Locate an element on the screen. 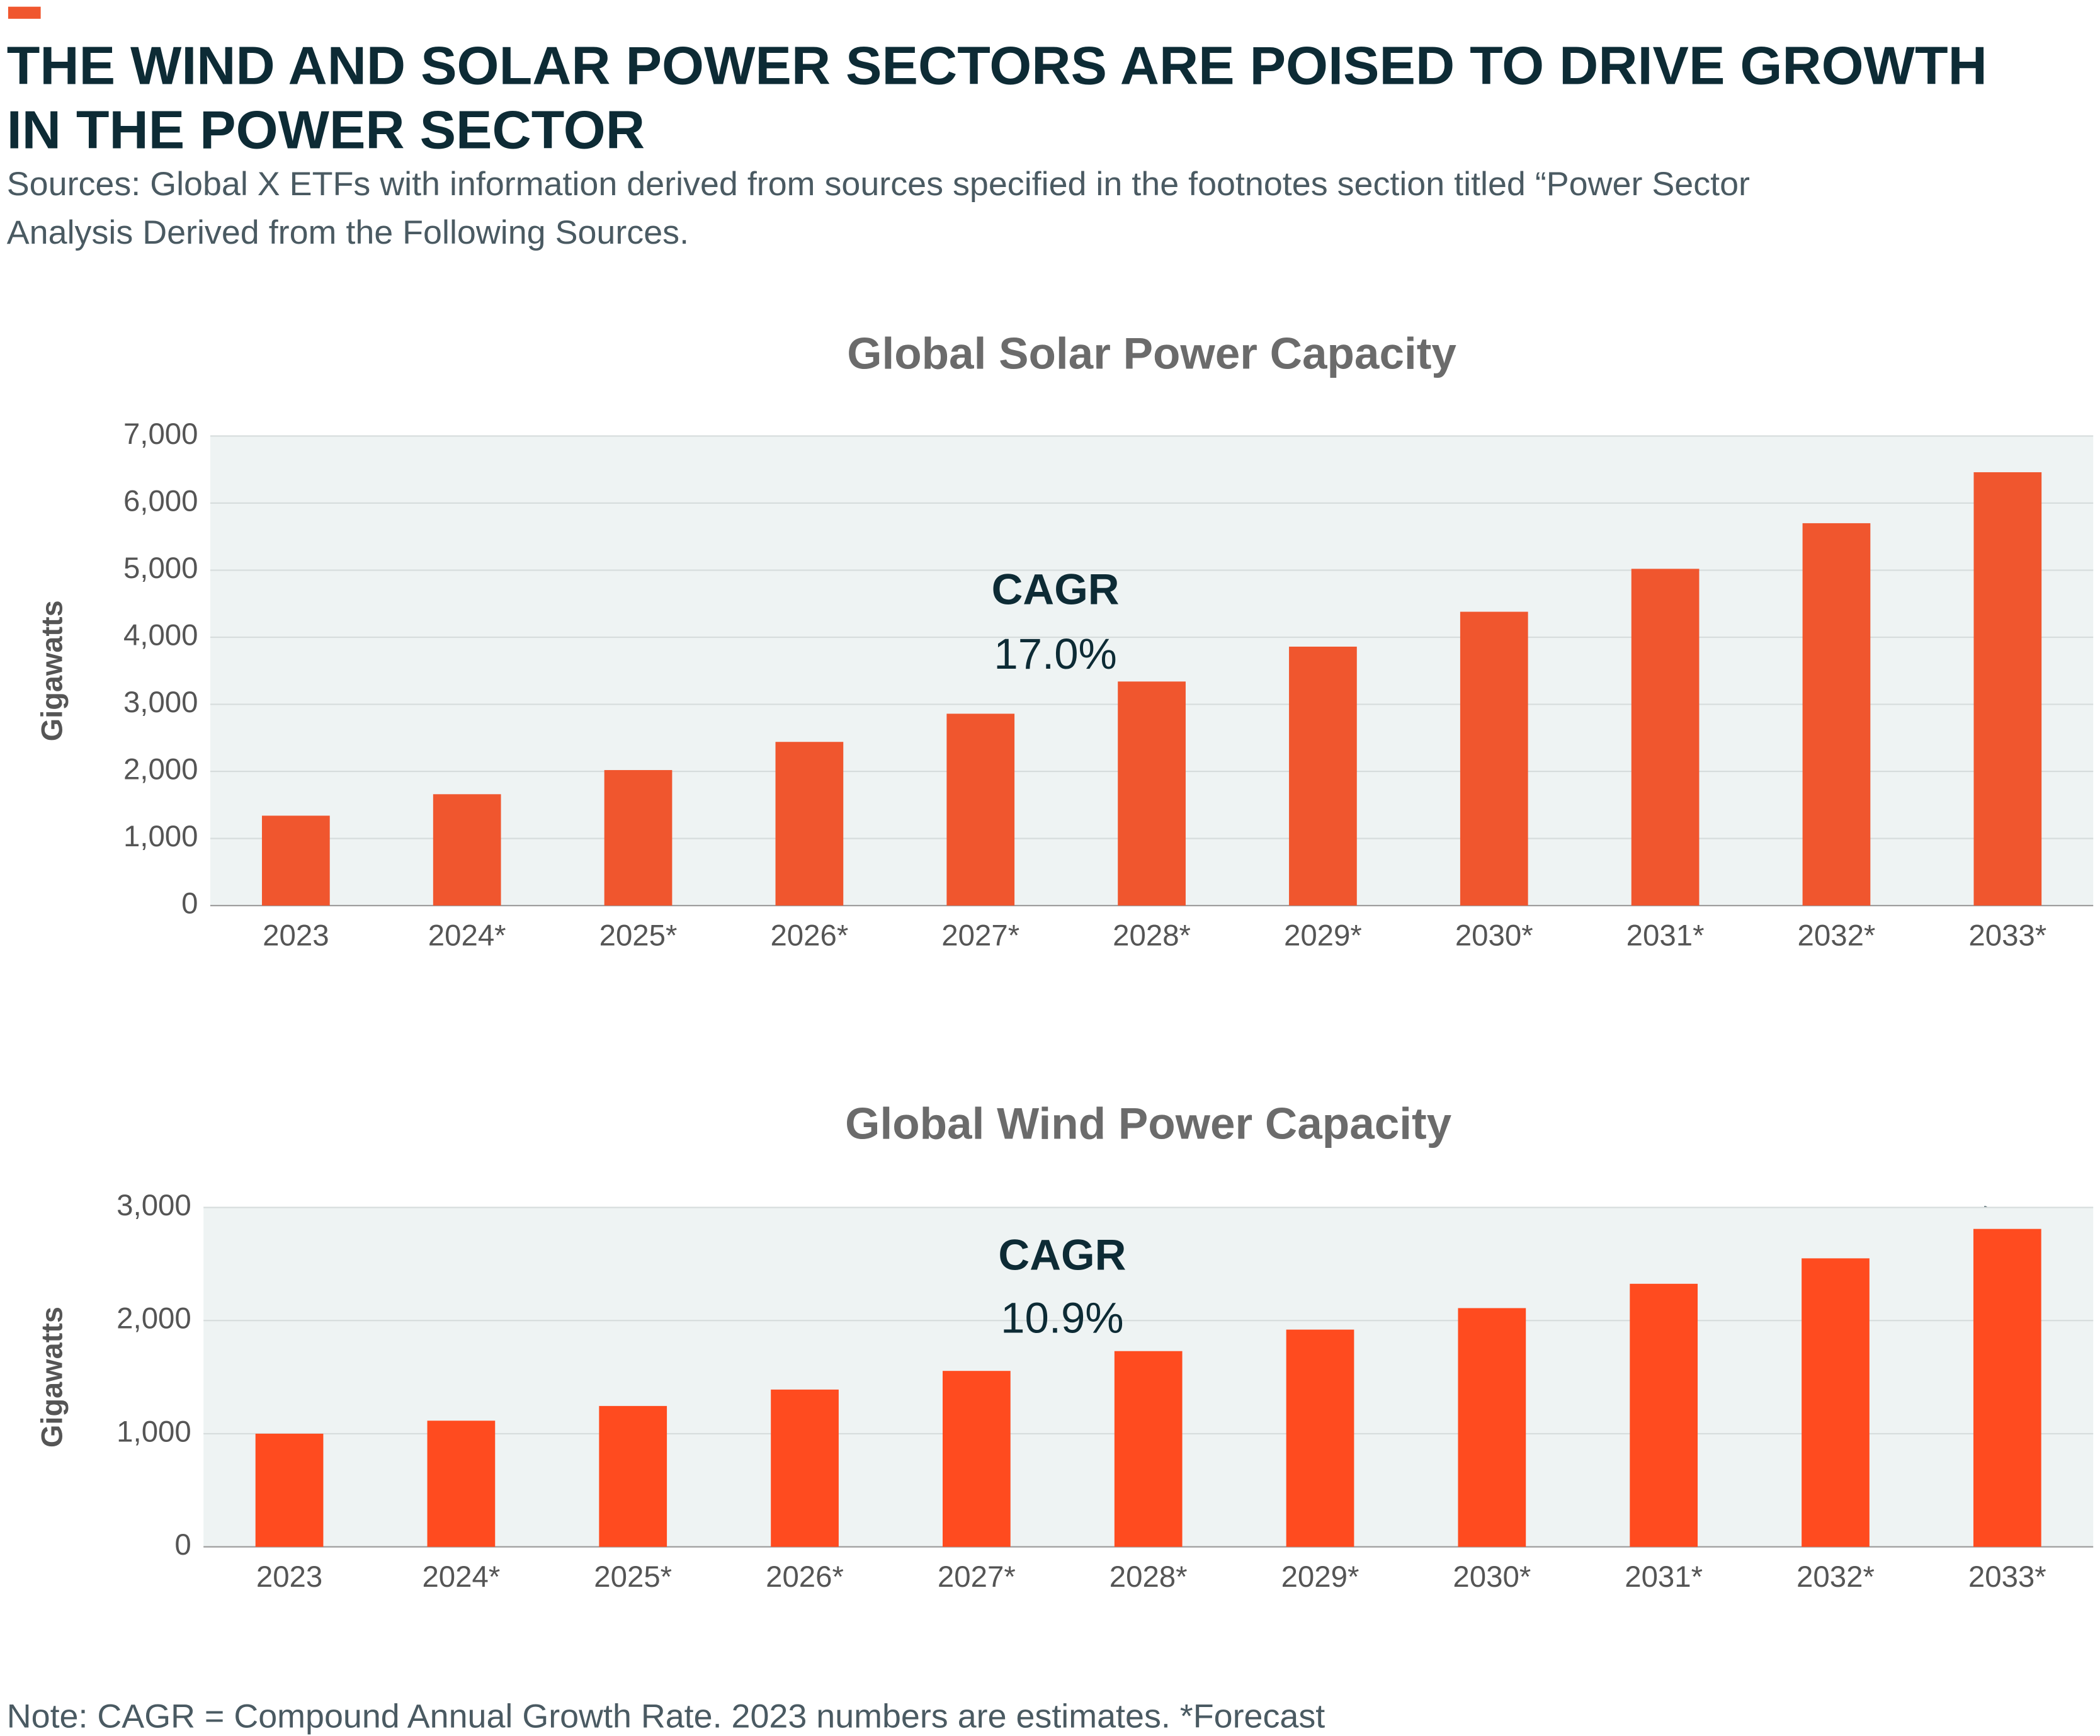  y-tick-label: 4,000 is located at coordinates (160, 635).